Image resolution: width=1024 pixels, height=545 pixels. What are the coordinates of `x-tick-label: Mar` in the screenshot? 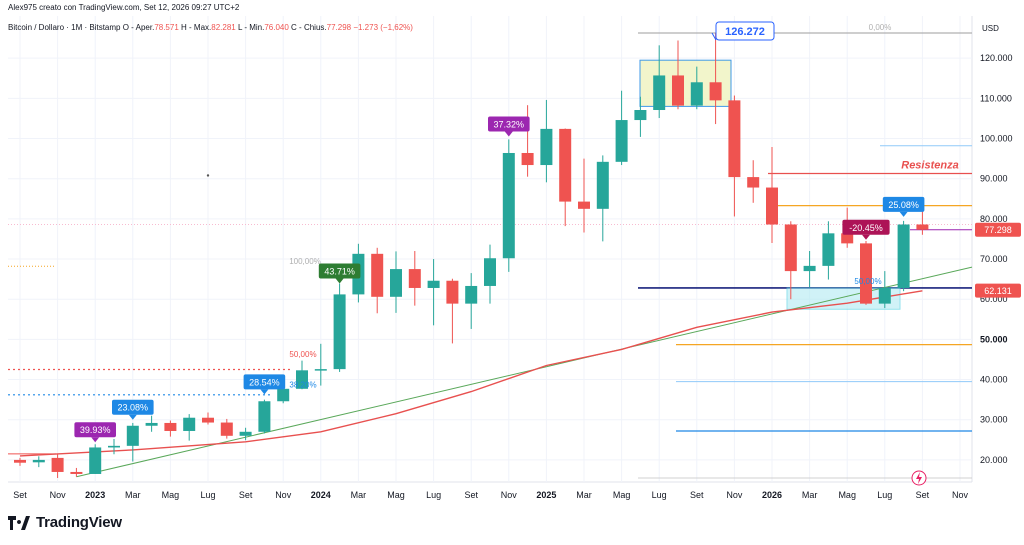 It's located at (584, 495).